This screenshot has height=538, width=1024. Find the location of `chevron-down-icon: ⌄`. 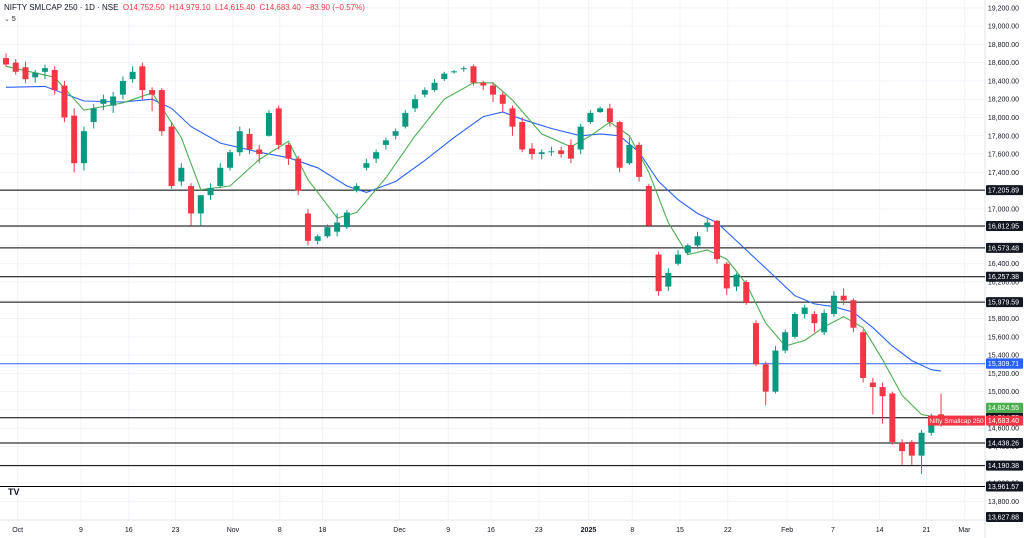

chevron-down-icon: ⌄ is located at coordinates (7, 19).